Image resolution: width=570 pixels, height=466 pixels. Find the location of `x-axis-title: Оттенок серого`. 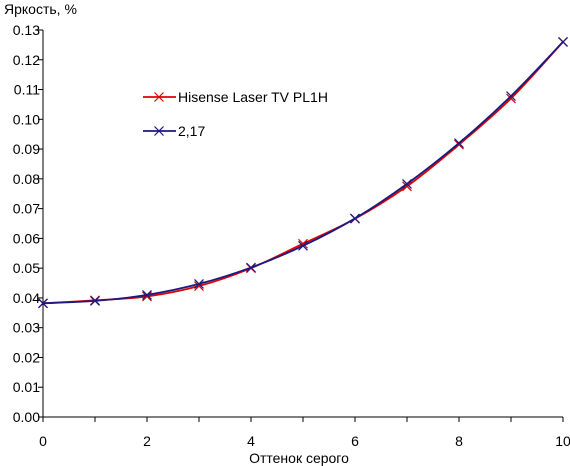

x-axis-title: Оттенок серого is located at coordinates (299, 458).